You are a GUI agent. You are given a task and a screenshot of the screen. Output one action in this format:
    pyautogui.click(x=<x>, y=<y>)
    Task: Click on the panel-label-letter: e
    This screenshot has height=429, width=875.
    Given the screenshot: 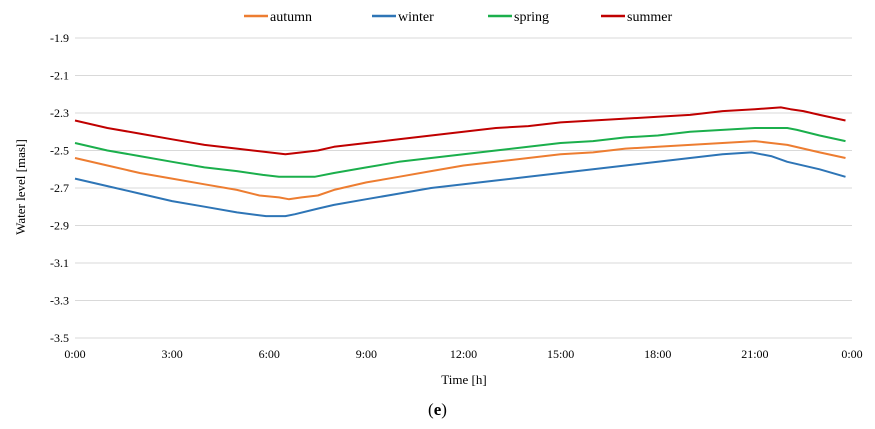 What is the action you would take?
    pyautogui.click(x=437, y=409)
    